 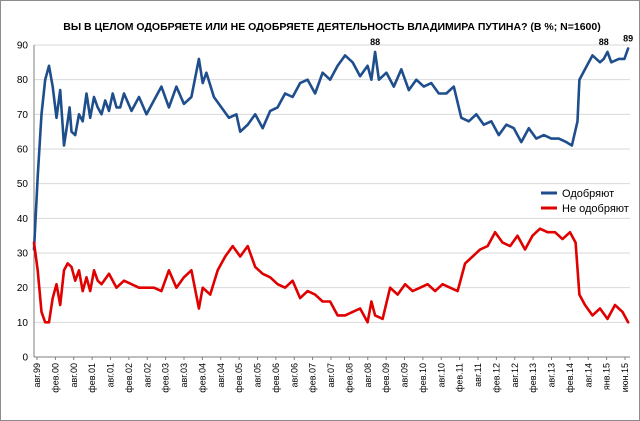 I want to click on x-tick-label: авг.05, so click(x=258, y=375).